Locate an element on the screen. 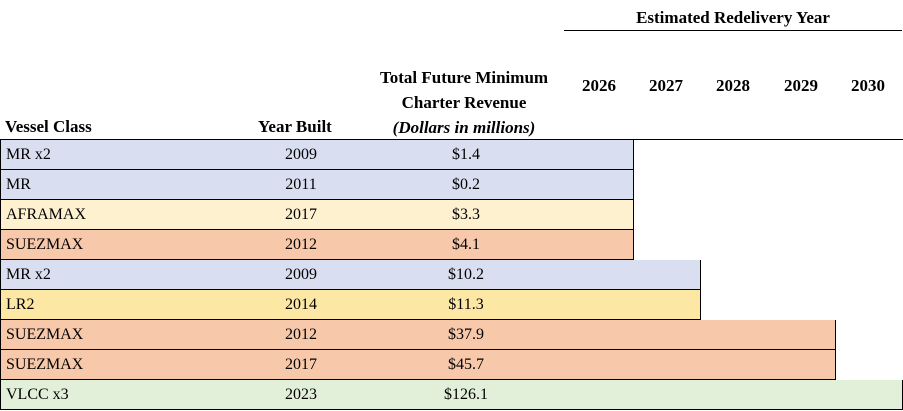  total-revenue-header-line1: Total Future Minimum is located at coordinates (464, 77).